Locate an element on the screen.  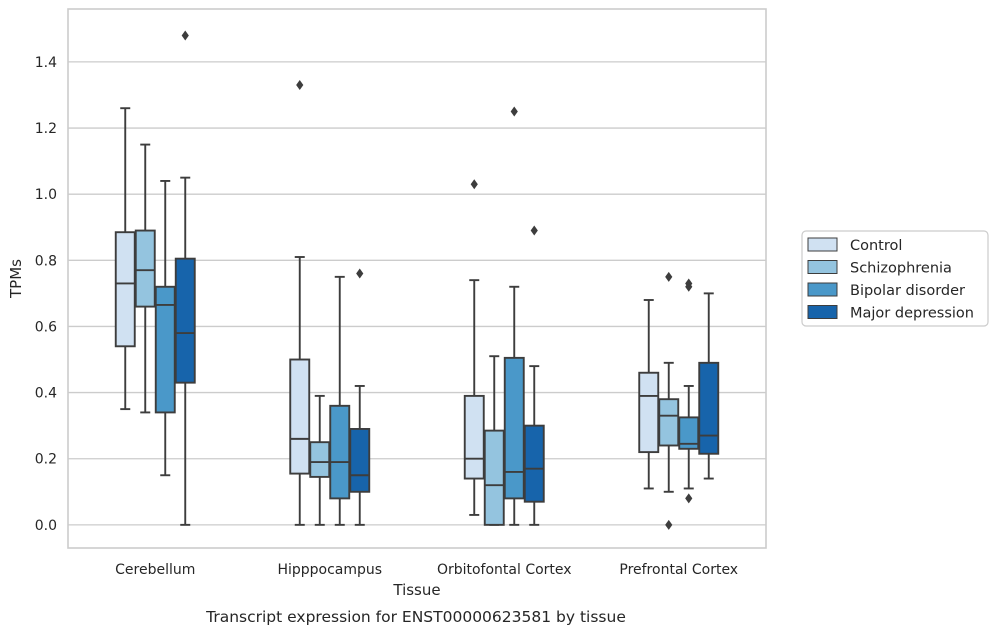
x-tick-label: Cerebellum is located at coordinates (155, 570).